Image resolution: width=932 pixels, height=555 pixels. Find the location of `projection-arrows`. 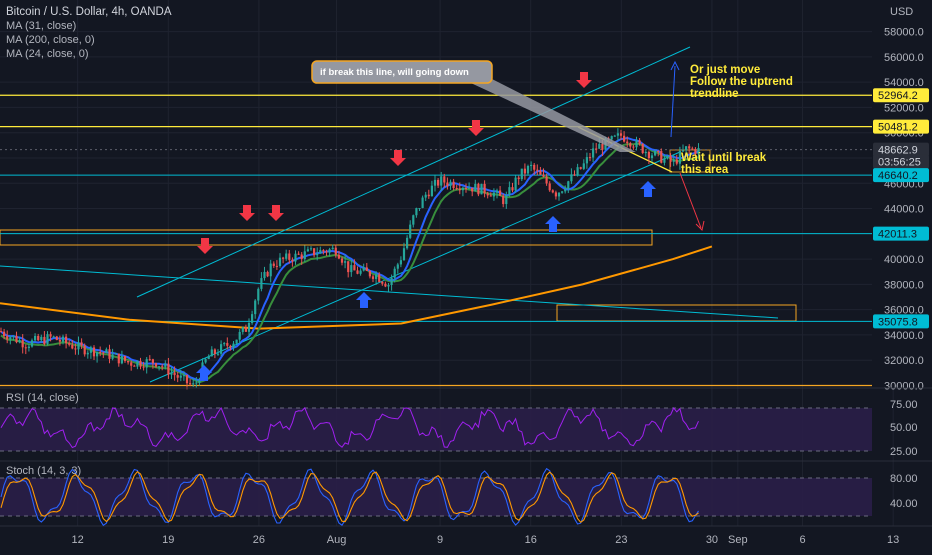

projection-arrows is located at coordinates (687, 145).